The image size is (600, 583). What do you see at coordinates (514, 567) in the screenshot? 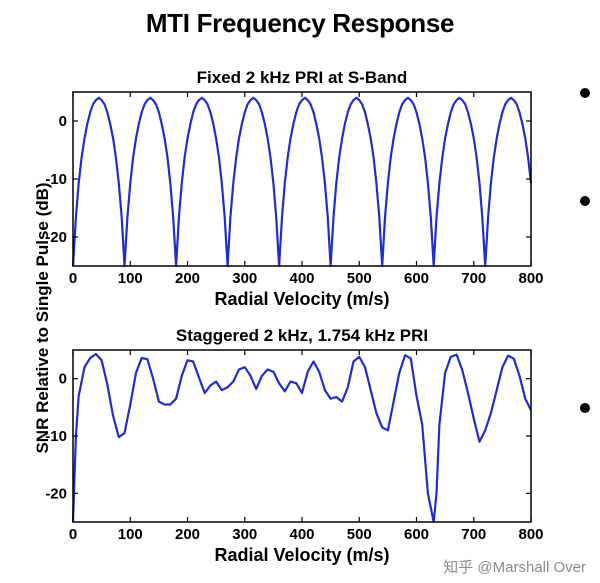
I see `watermark: 知乎 @Marshall Over` at bounding box center [514, 567].